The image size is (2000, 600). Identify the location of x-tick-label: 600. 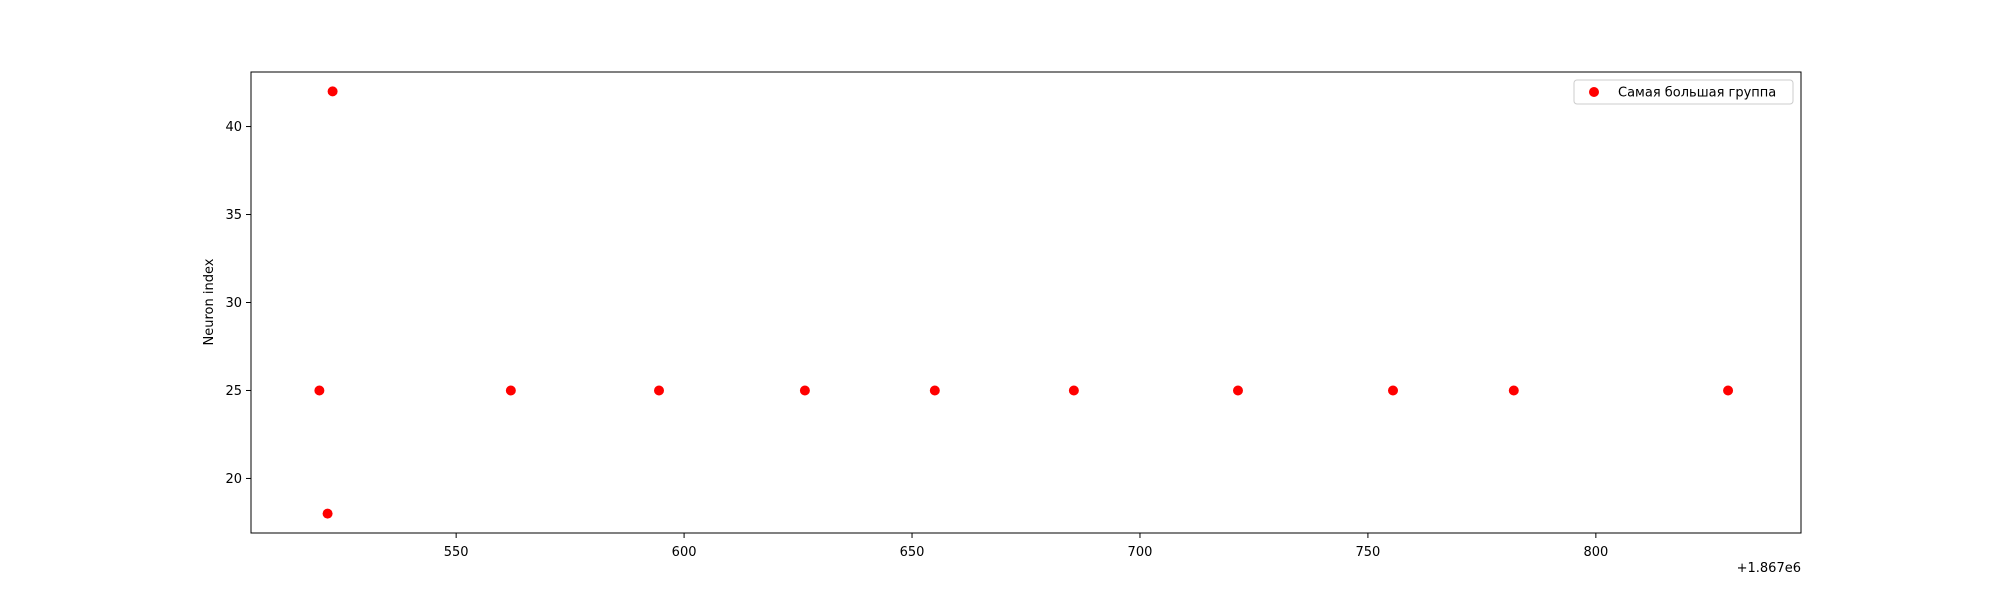
(684, 552).